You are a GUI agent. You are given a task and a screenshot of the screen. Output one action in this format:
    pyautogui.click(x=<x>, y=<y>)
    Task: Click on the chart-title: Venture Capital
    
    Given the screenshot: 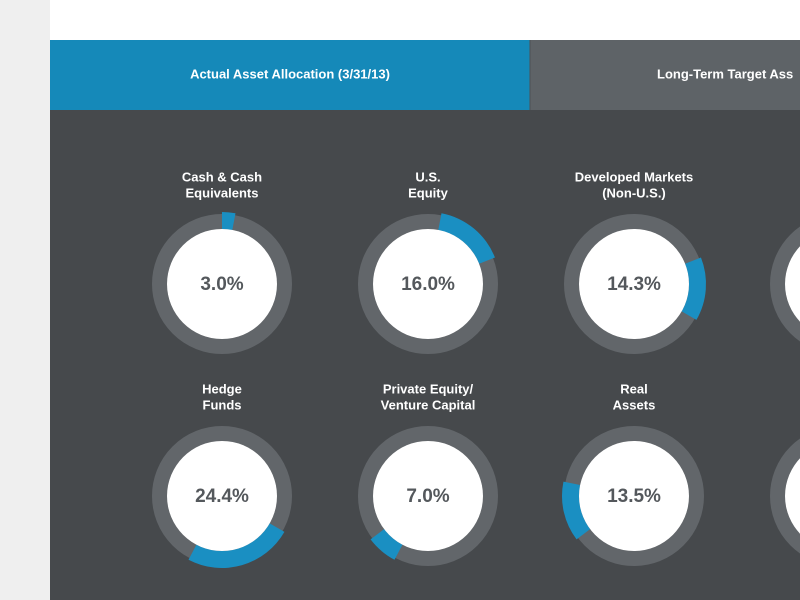 What is the action you would take?
    pyautogui.click(x=428, y=404)
    